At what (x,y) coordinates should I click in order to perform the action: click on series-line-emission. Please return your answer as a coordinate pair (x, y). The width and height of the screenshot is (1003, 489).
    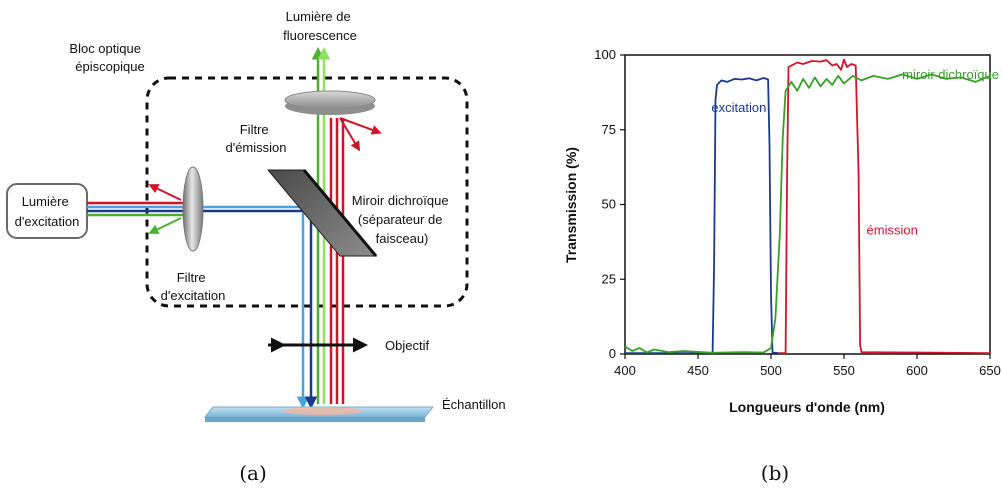
    Looking at the image, I should click on (884, 206).